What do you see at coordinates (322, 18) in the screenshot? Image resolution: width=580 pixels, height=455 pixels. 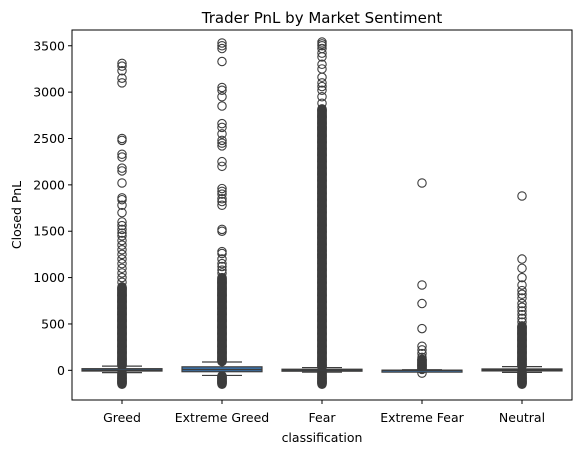 I see `chart-title: Trader PnL by Market Sentiment` at bounding box center [322, 18].